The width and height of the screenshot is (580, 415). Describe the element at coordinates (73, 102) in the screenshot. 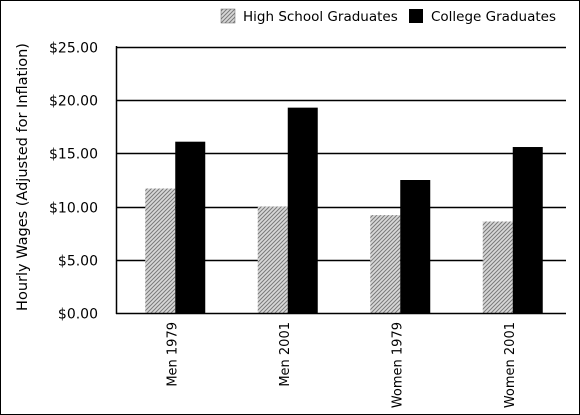

I see `y-tick-label: $20.00` at that location.